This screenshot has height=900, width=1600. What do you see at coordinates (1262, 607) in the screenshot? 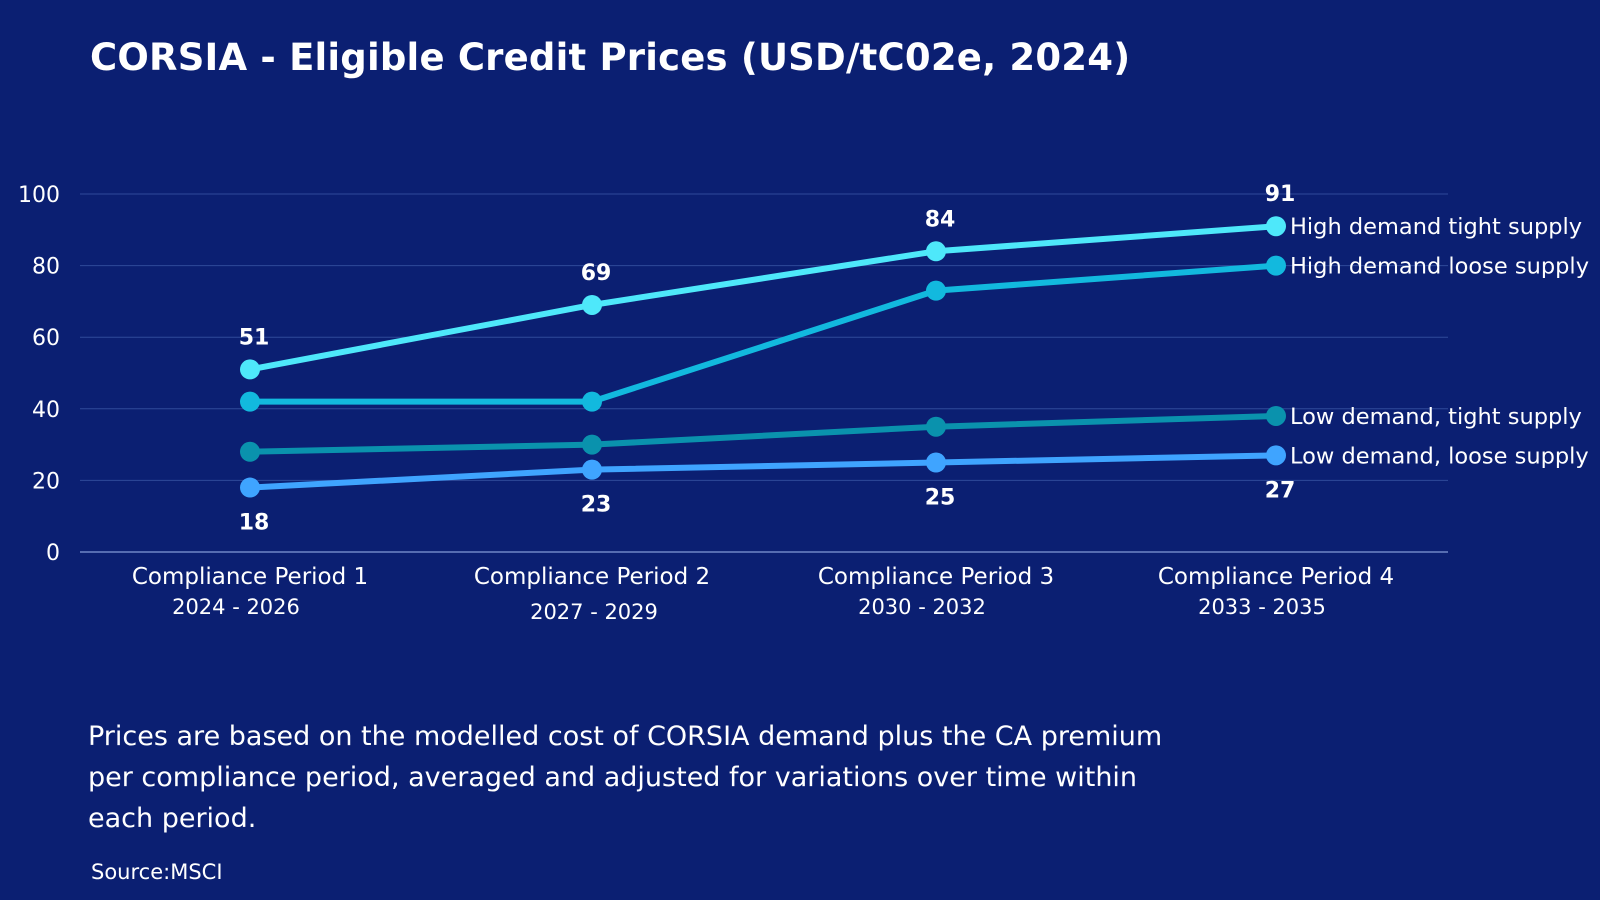
I see `x-tick-sublabel: 2033 - 2035` at bounding box center [1262, 607].